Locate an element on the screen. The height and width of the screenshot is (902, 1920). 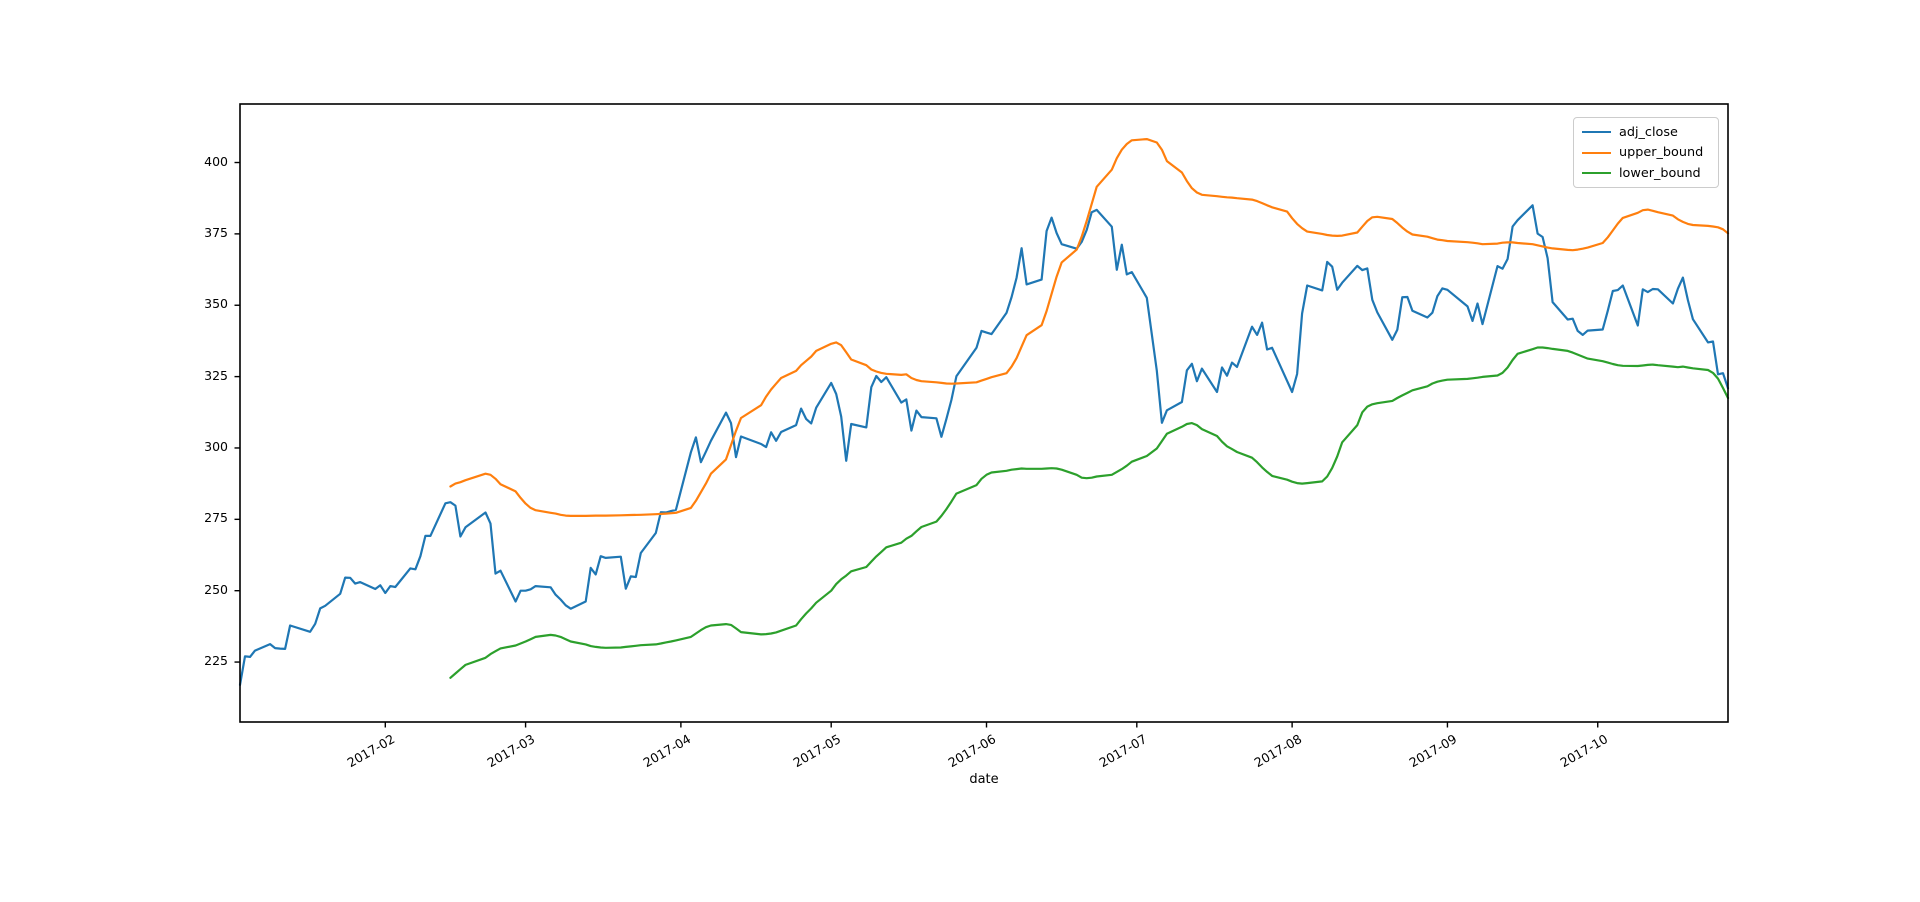
legend-line-sample-lower-bound is located at coordinates (1596, 173).